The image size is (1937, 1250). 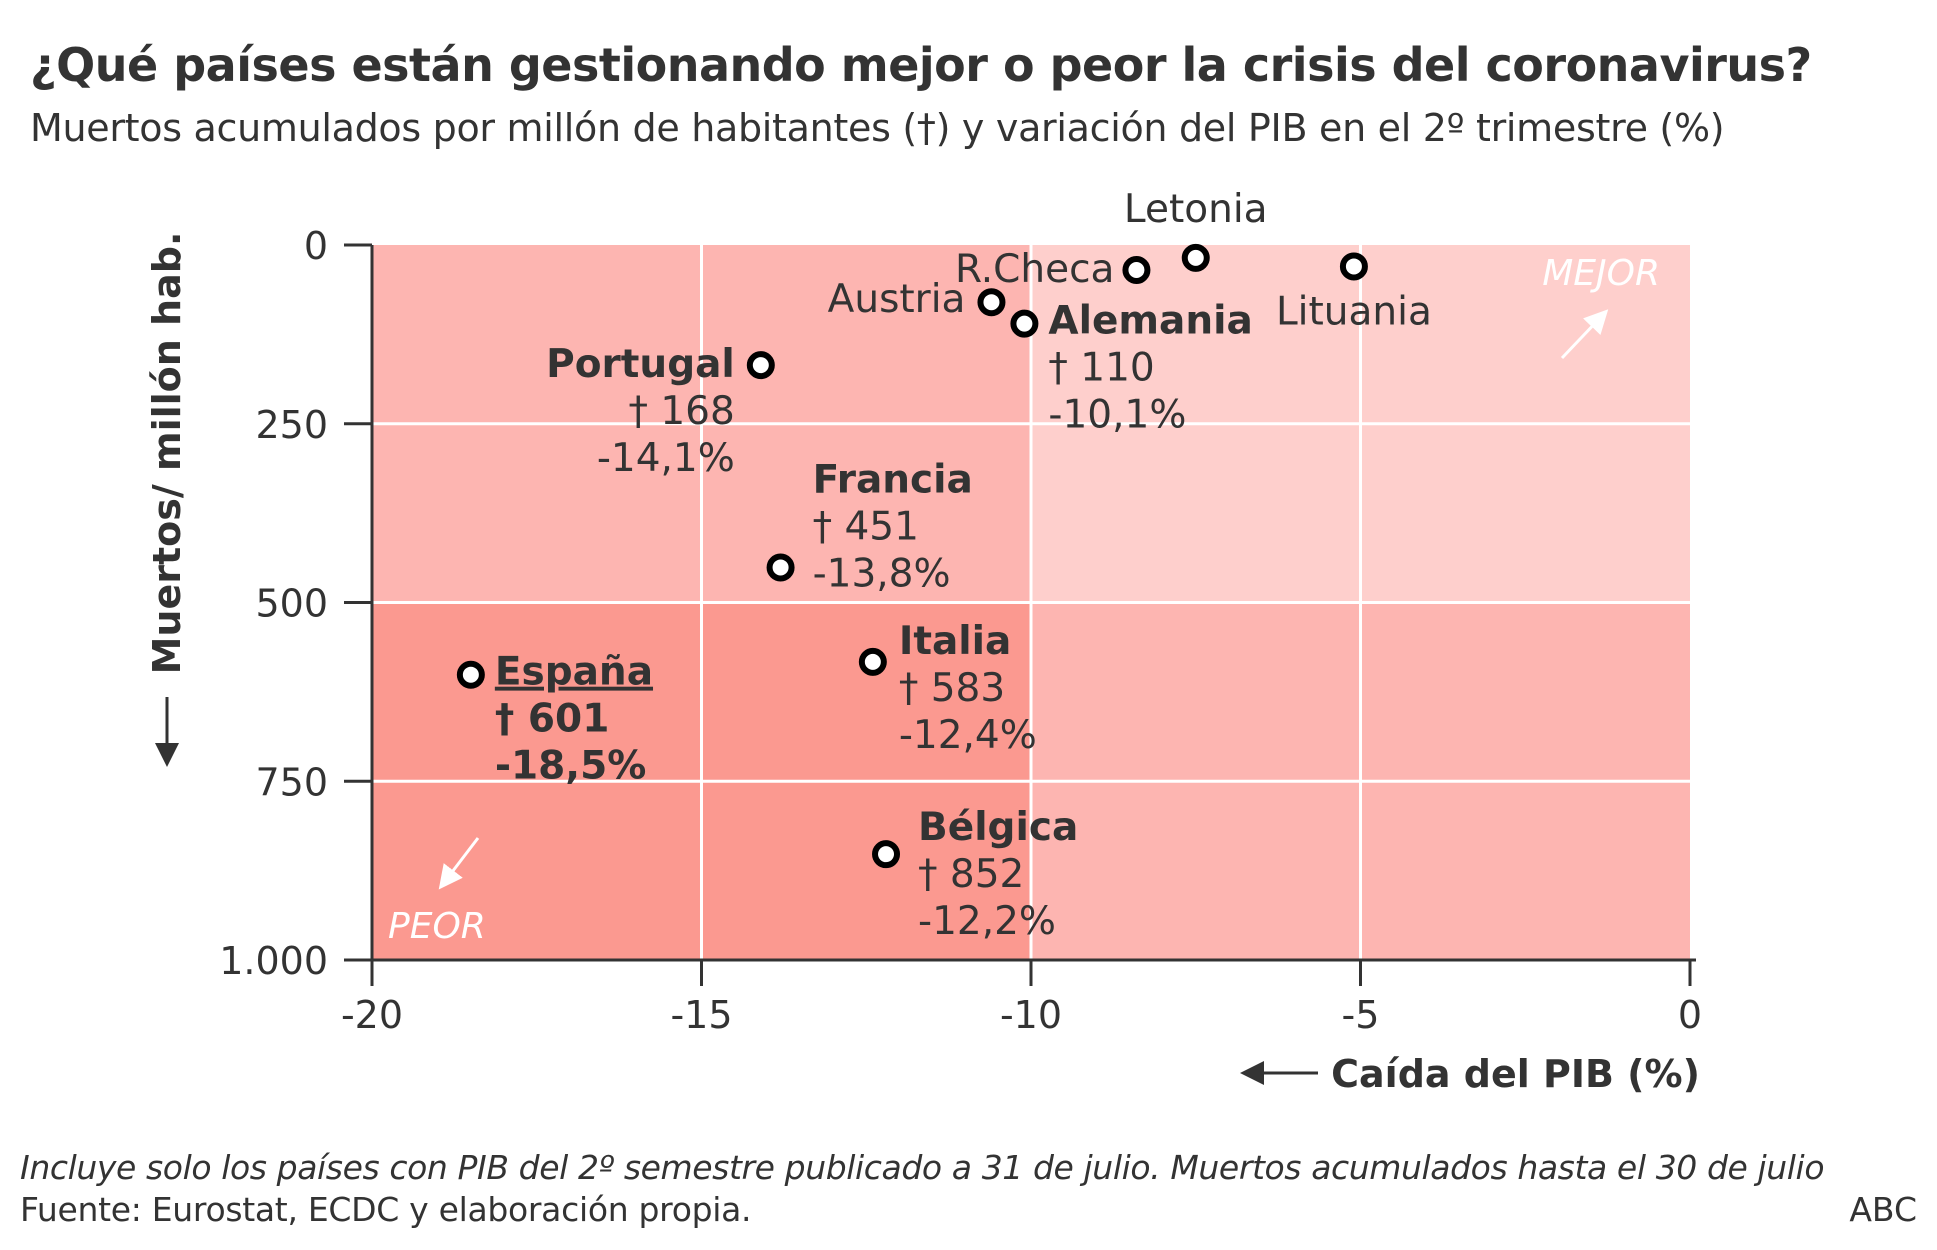 What do you see at coordinates (570, 766) in the screenshot?
I see `point-label-gdp: -18,5%` at bounding box center [570, 766].